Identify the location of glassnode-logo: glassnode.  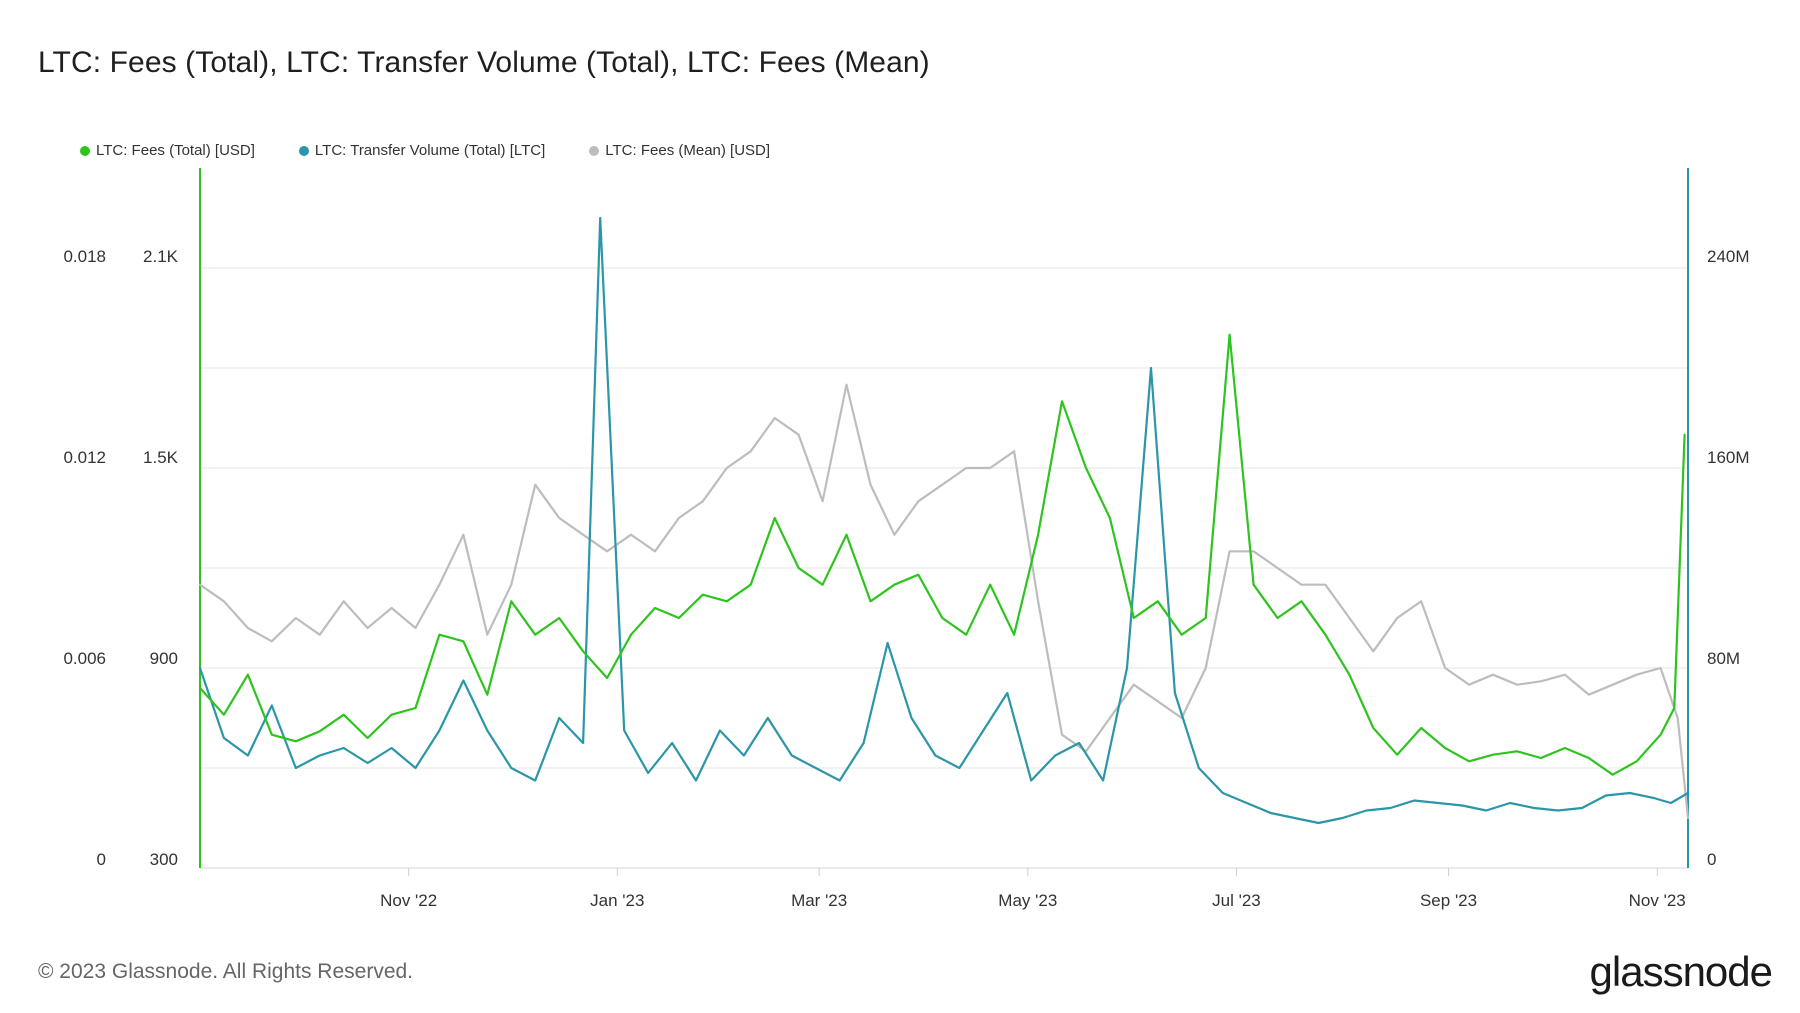
(1681, 971).